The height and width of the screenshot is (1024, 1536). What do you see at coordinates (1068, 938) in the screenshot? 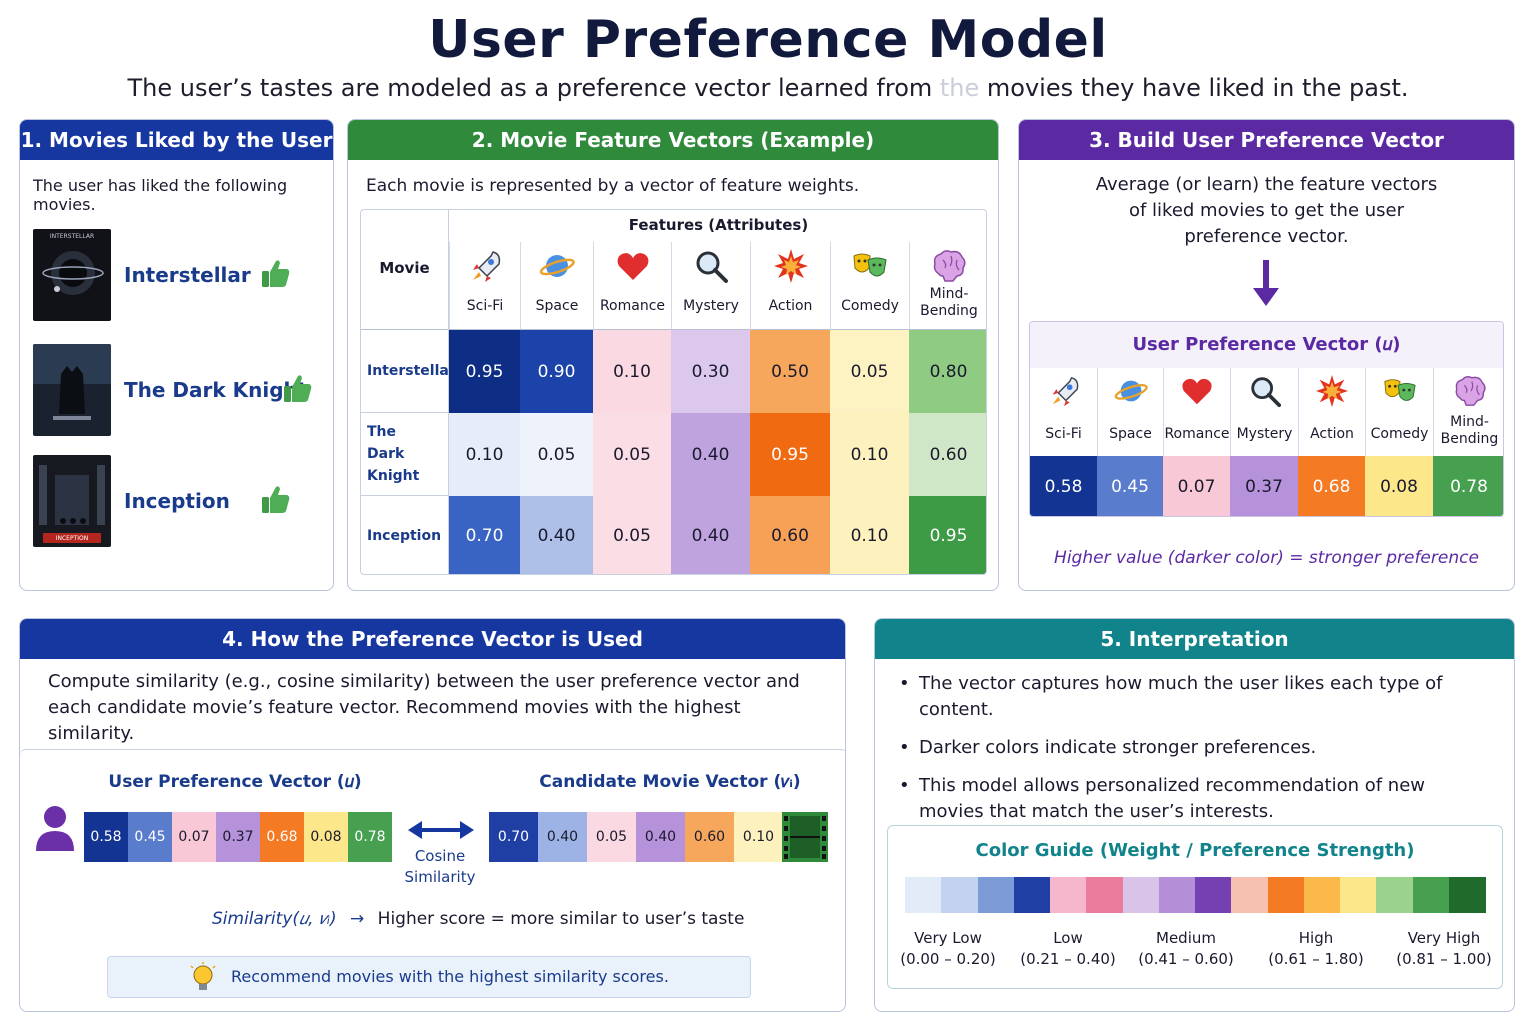
I see `color-level-name: Low` at bounding box center [1068, 938].